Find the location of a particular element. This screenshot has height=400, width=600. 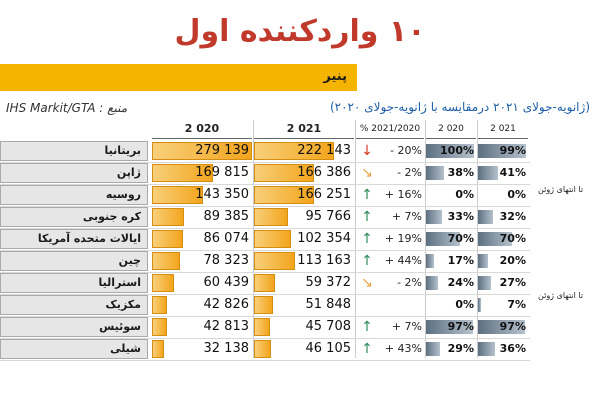

value-2020-cell: 86 074 is located at coordinates (202, 239).